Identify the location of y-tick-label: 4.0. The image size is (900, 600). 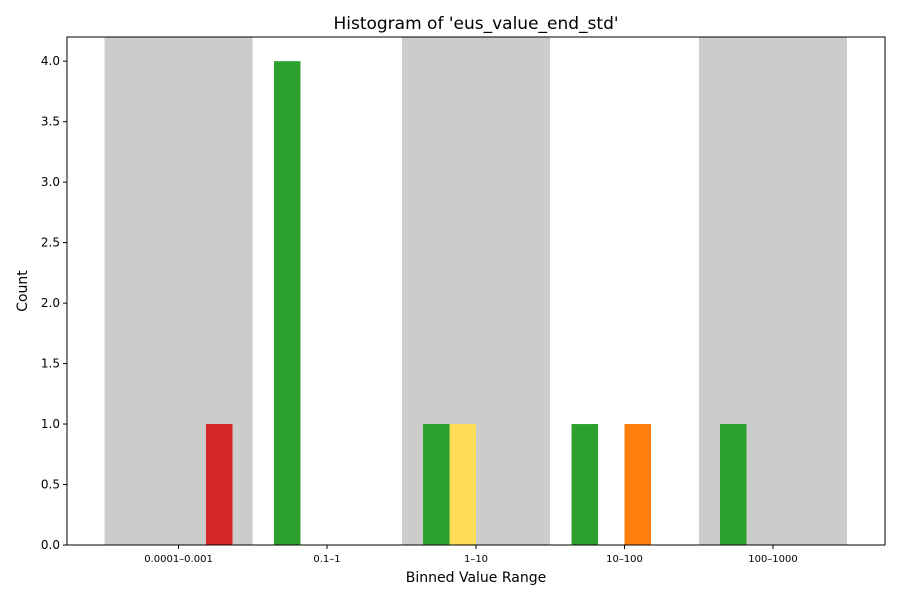
(50, 61).